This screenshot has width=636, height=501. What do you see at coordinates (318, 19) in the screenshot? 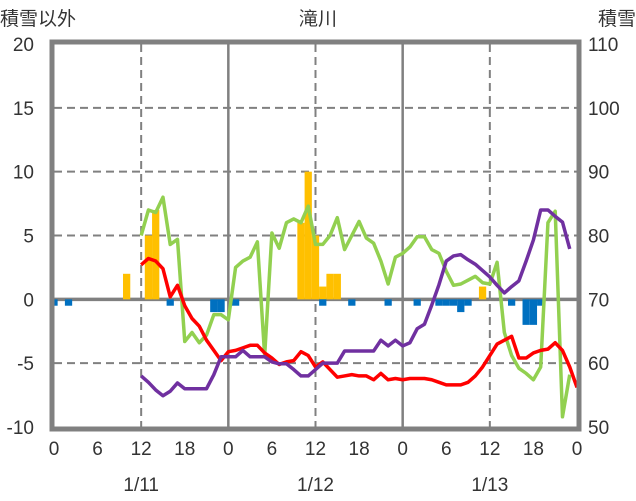
I see `chart-title: 滝川` at bounding box center [318, 19].